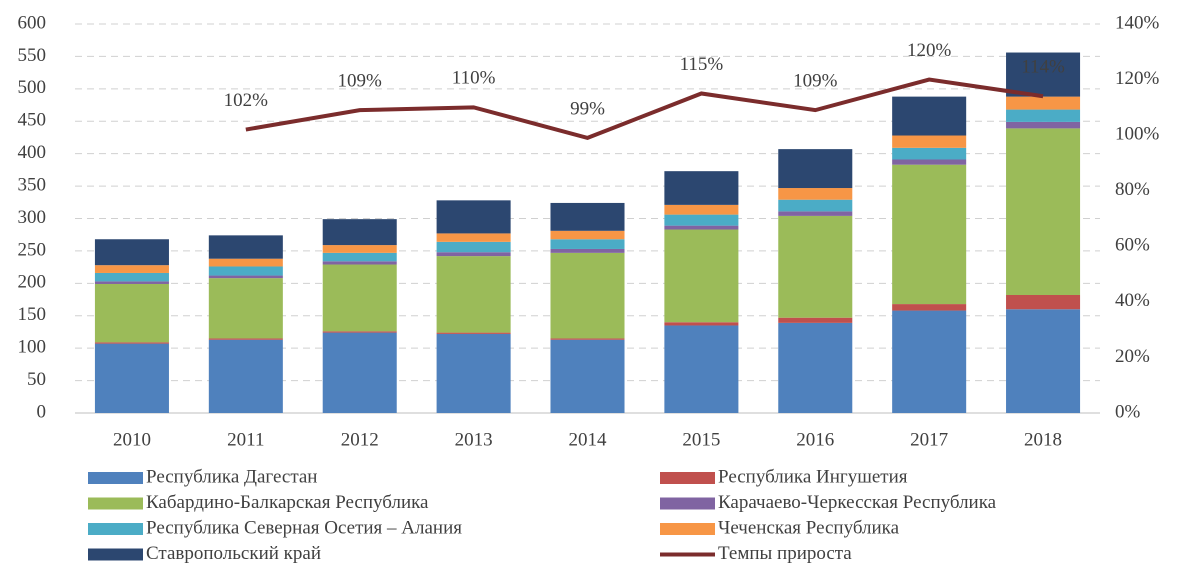  What do you see at coordinates (1132, 189) in the screenshot?
I see `y2-tick-label: 80%` at bounding box center [1132, 189].